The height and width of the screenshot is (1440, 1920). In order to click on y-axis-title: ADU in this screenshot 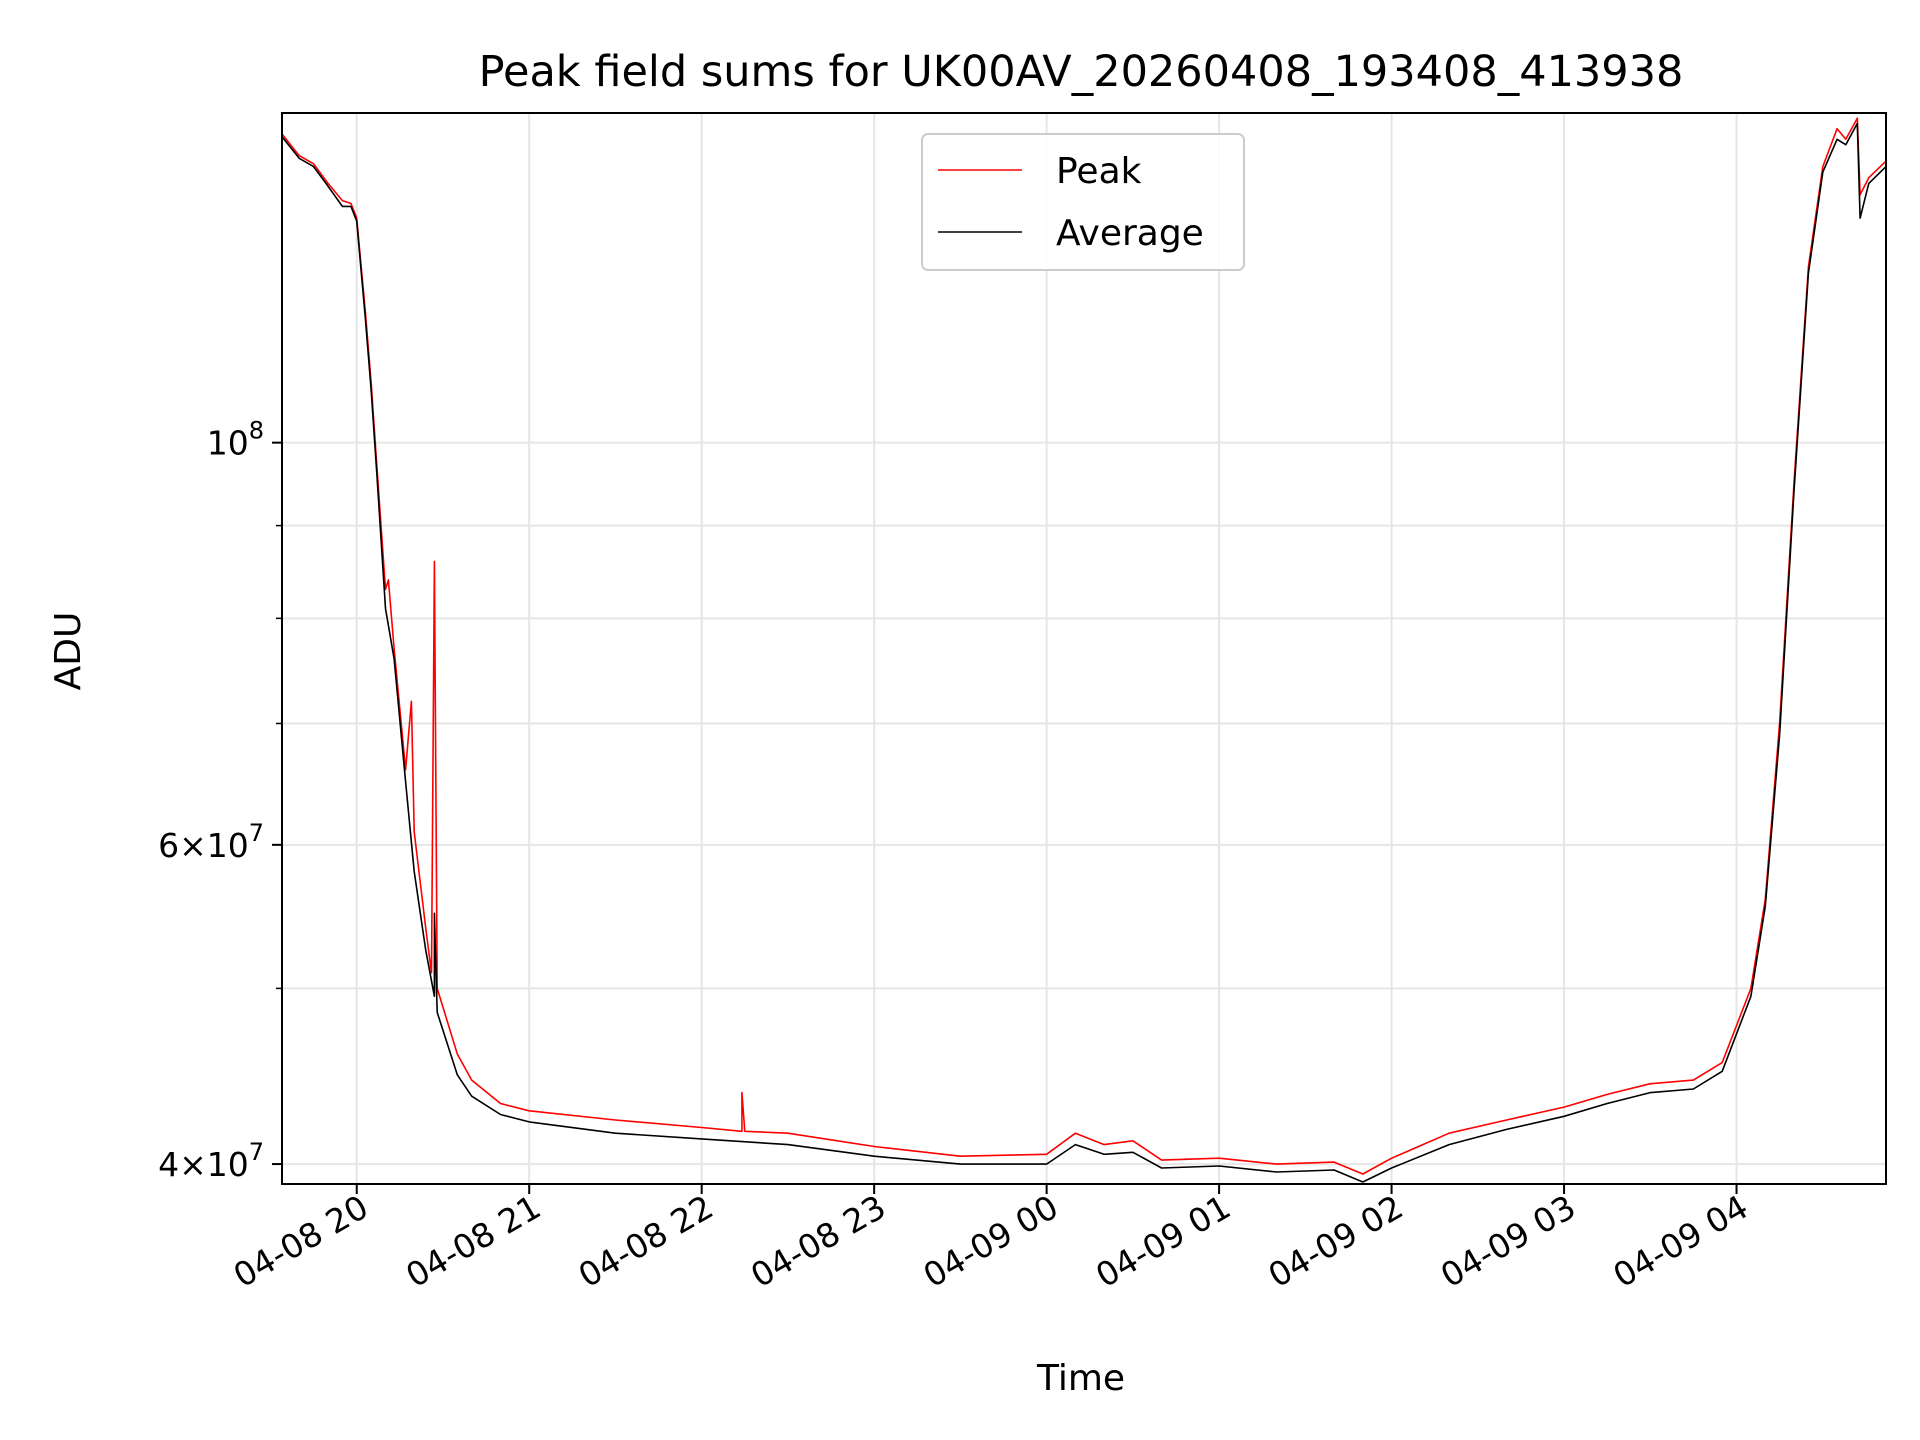, I will do `click(68, 651)`.